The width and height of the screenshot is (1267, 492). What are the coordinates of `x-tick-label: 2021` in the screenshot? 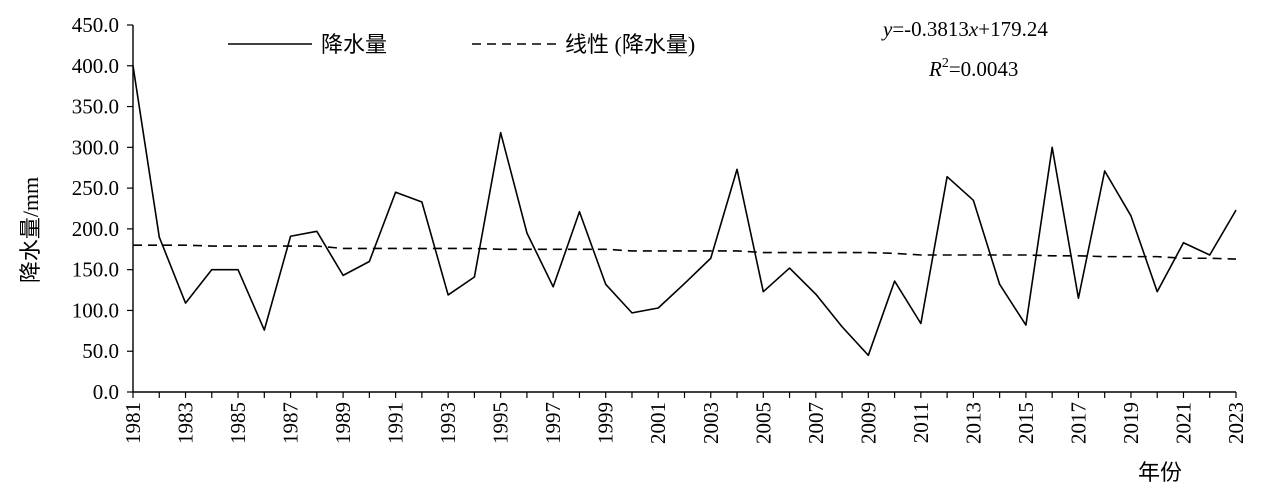 It's located at (1183, 423).